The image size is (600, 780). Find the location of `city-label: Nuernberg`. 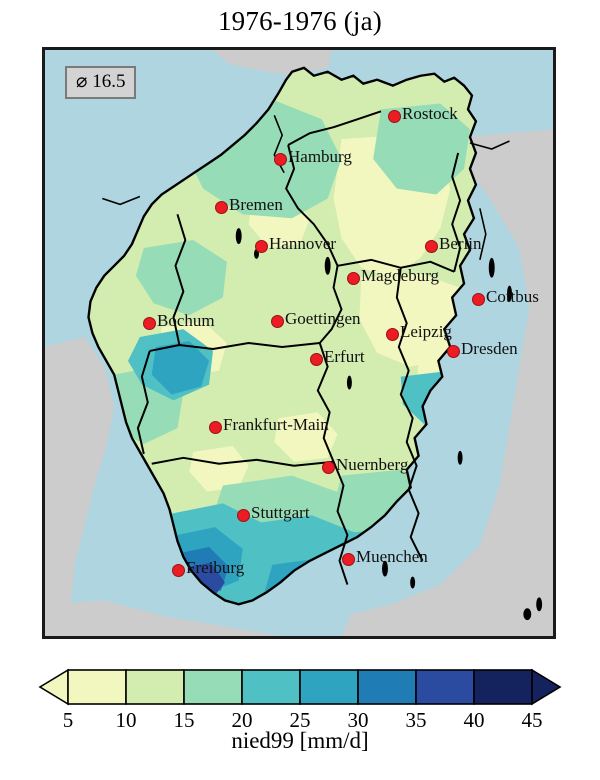

city-label: Nuernberg is located at coordinates (372, 464).